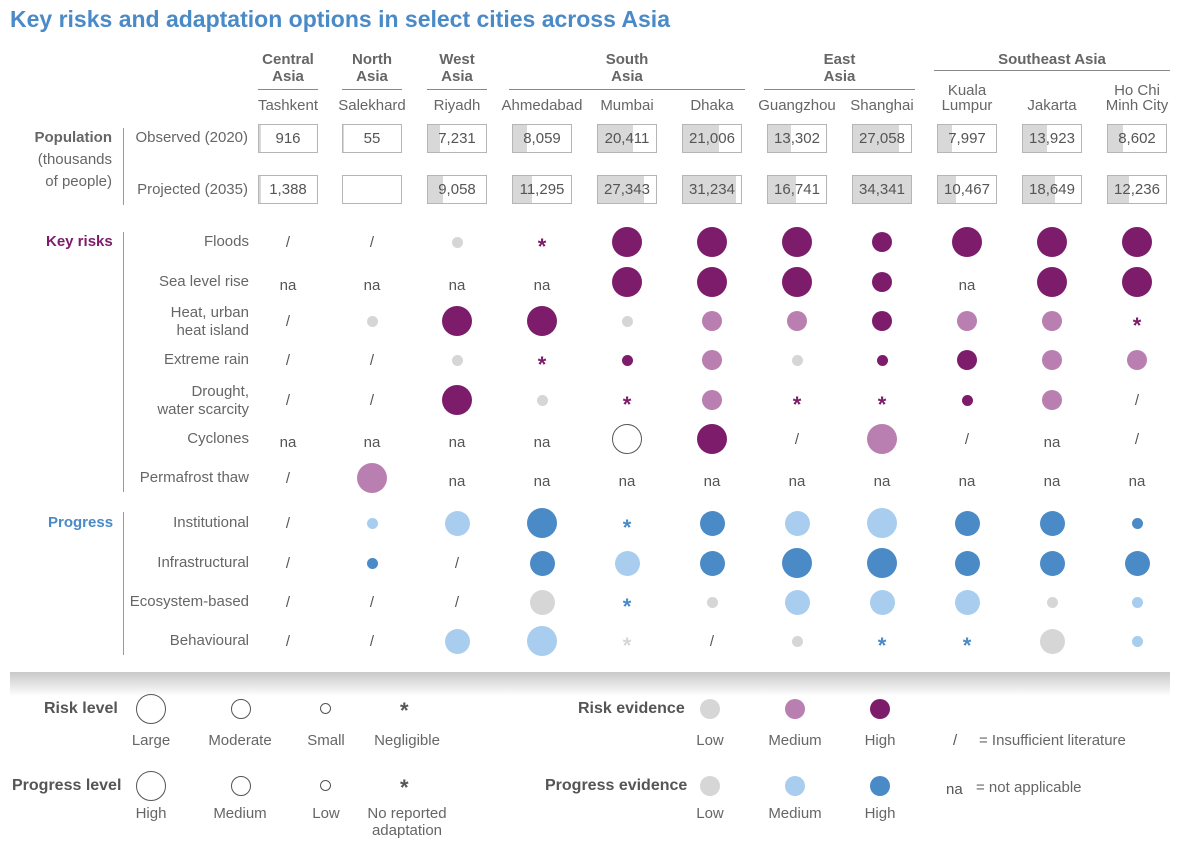 The height and width of the screenshot is (846, 1180). I want to click on projected-label: Projected (2035), so click(192, 189).